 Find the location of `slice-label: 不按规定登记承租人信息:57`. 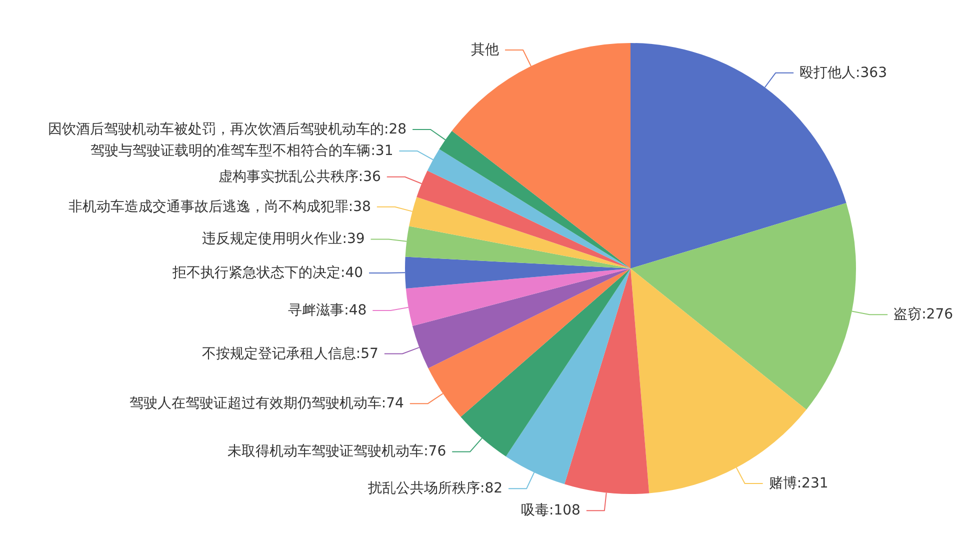

slice-label: 不按规定登记承租人信息:57 is located at coordinates (290, 354).